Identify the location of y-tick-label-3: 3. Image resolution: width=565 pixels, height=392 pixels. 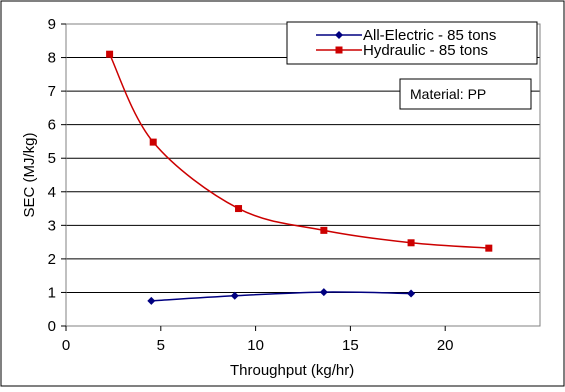
(52, 225).